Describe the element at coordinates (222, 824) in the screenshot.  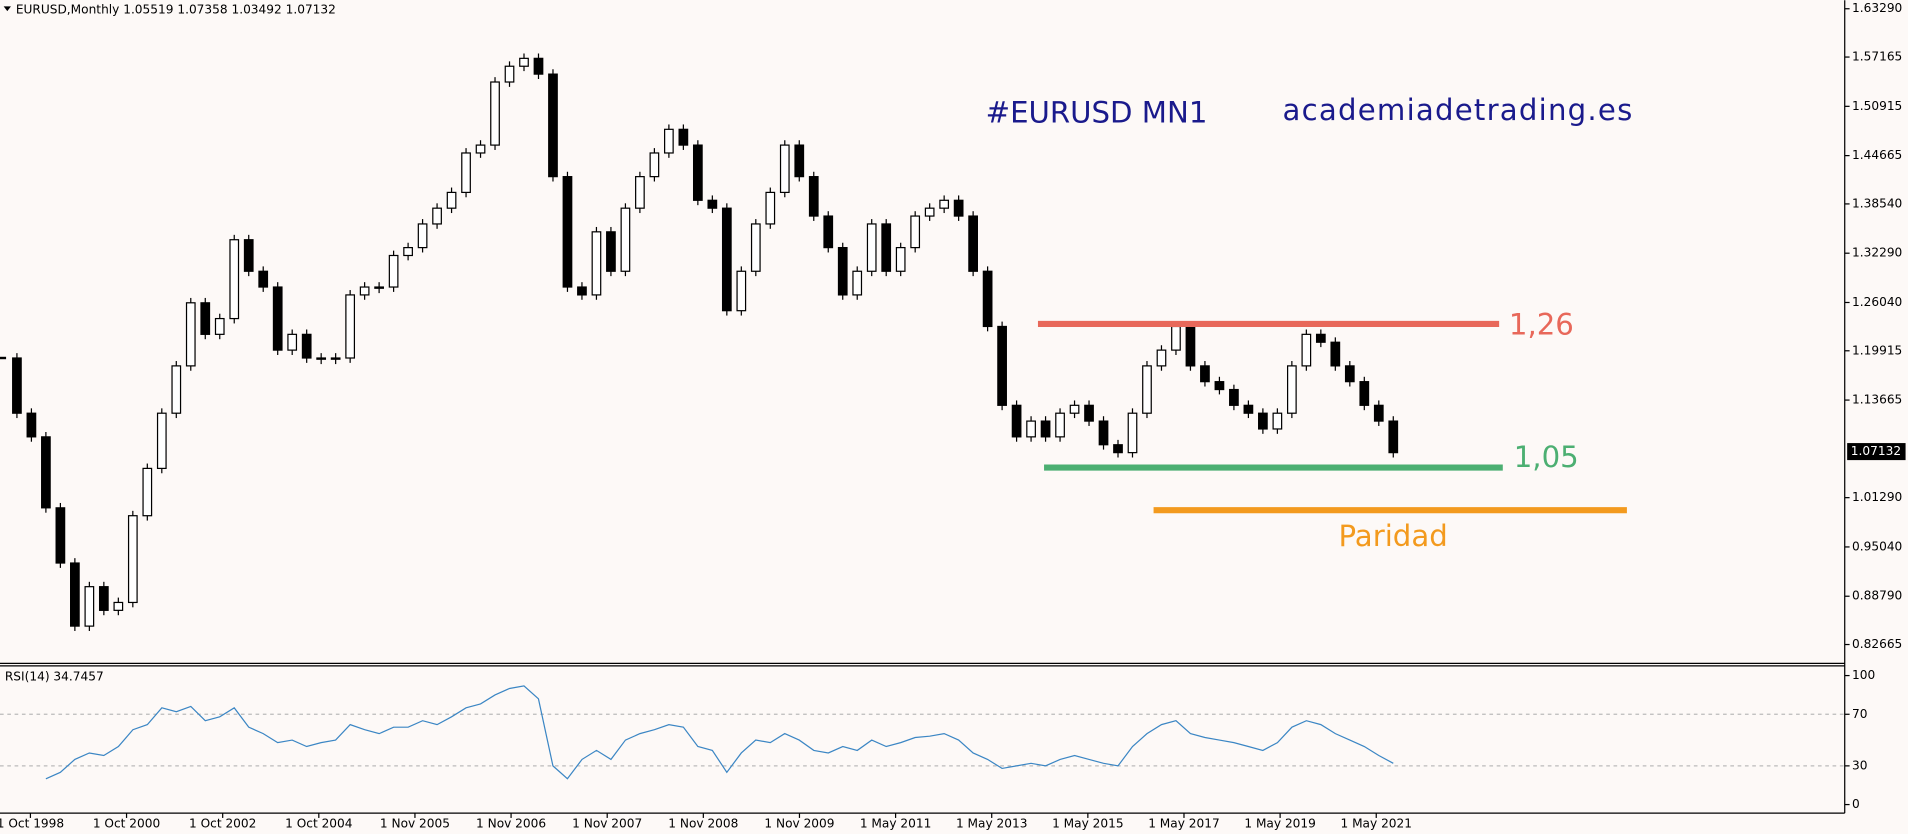
I see `x-tick-label: 1 Oct 2002` at that location.